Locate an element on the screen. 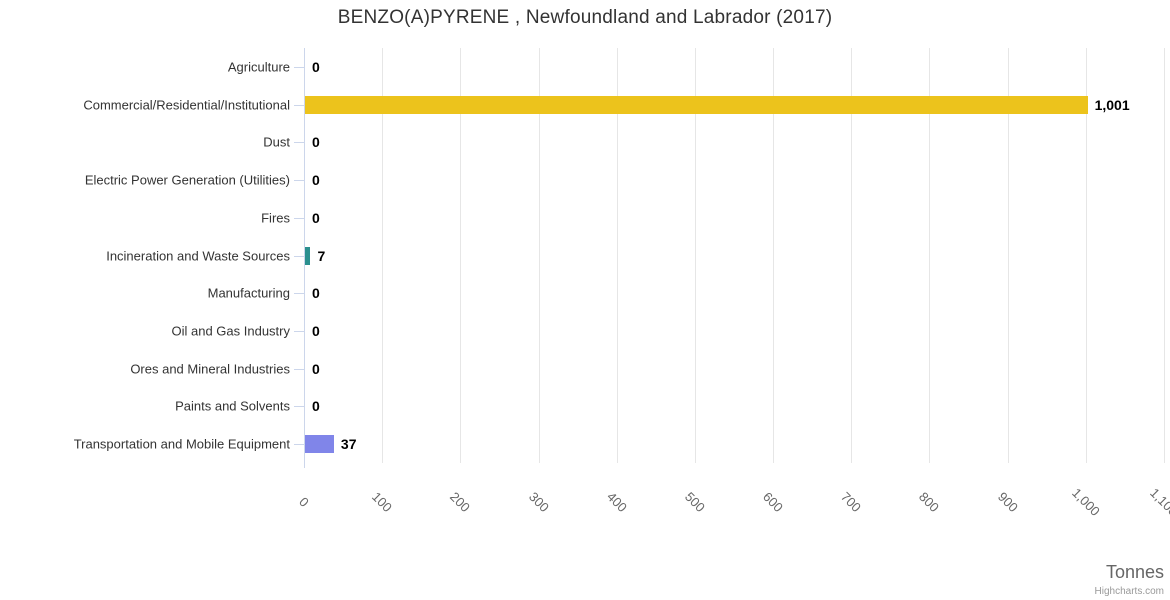  category-label: Fires is located at coordinates (275, 218).